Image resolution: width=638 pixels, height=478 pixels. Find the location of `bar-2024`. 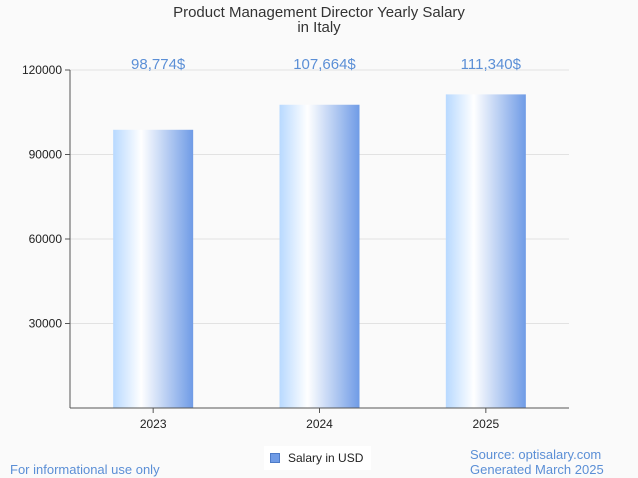

bar-2024 is located at coordinates (319, 256).